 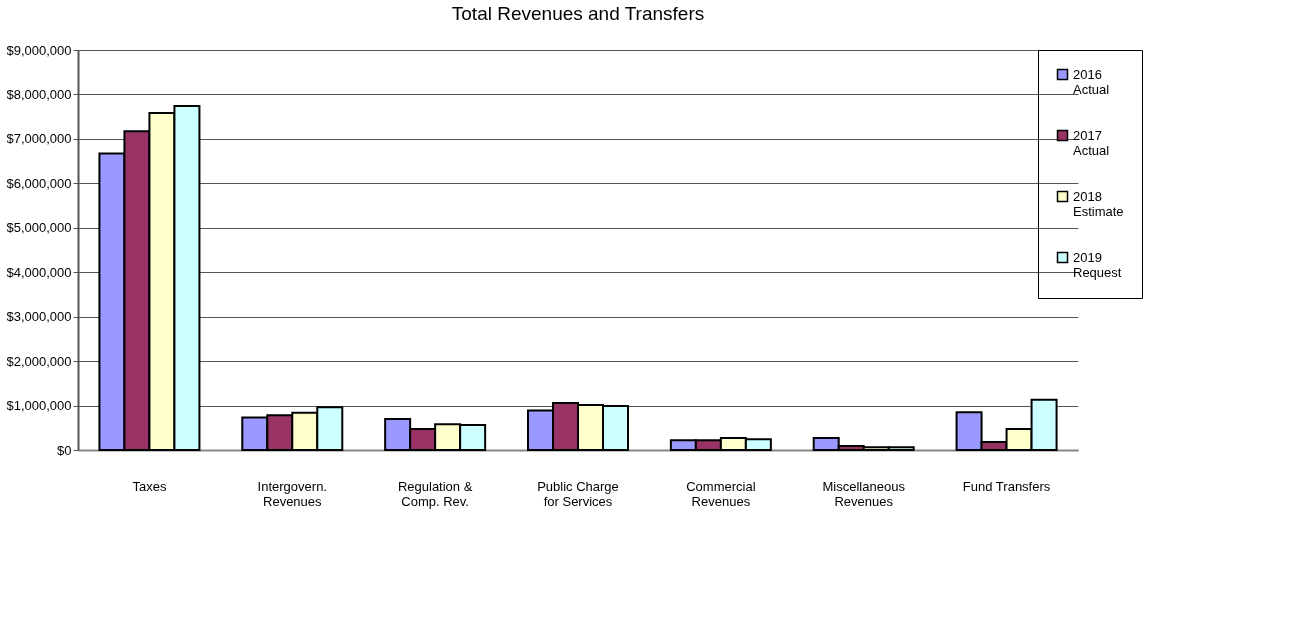 What do you see at coordinates (435, 493) in the screenshot?
I see `x-tick-label: Regulation & Comp. Rev.` at bounding box center [435, 493].